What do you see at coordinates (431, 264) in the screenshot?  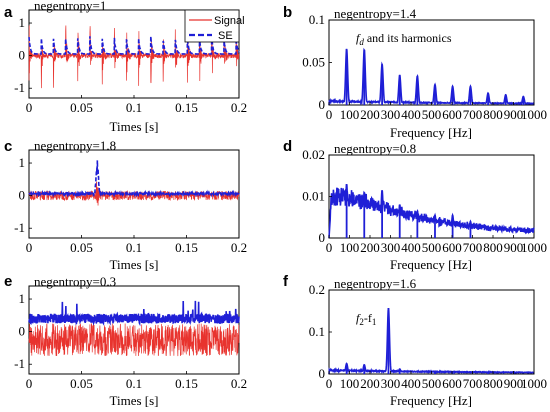 I see `panel-d-xlabel: Frequency [Hz]` at bounding box center [431, 264].